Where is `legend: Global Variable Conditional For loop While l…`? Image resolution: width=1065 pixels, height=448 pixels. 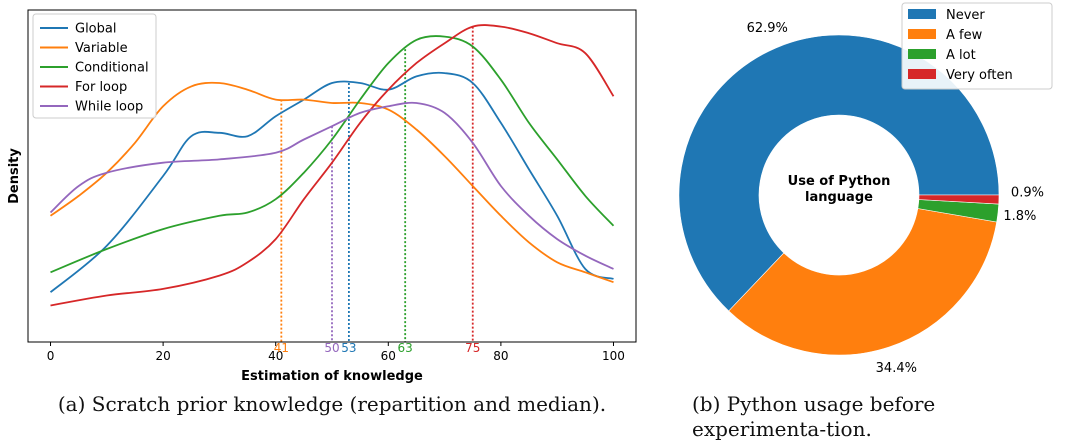 legend: Global Variable Conditional For loop While l… is located at coordinates (94, 66).